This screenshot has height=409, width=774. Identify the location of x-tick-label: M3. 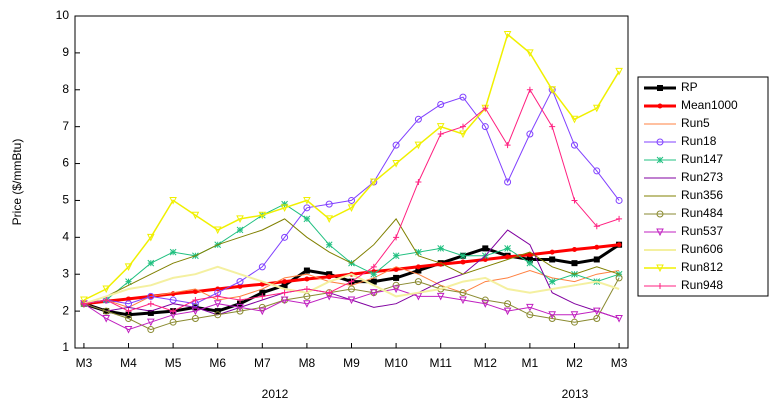
(84, 363).